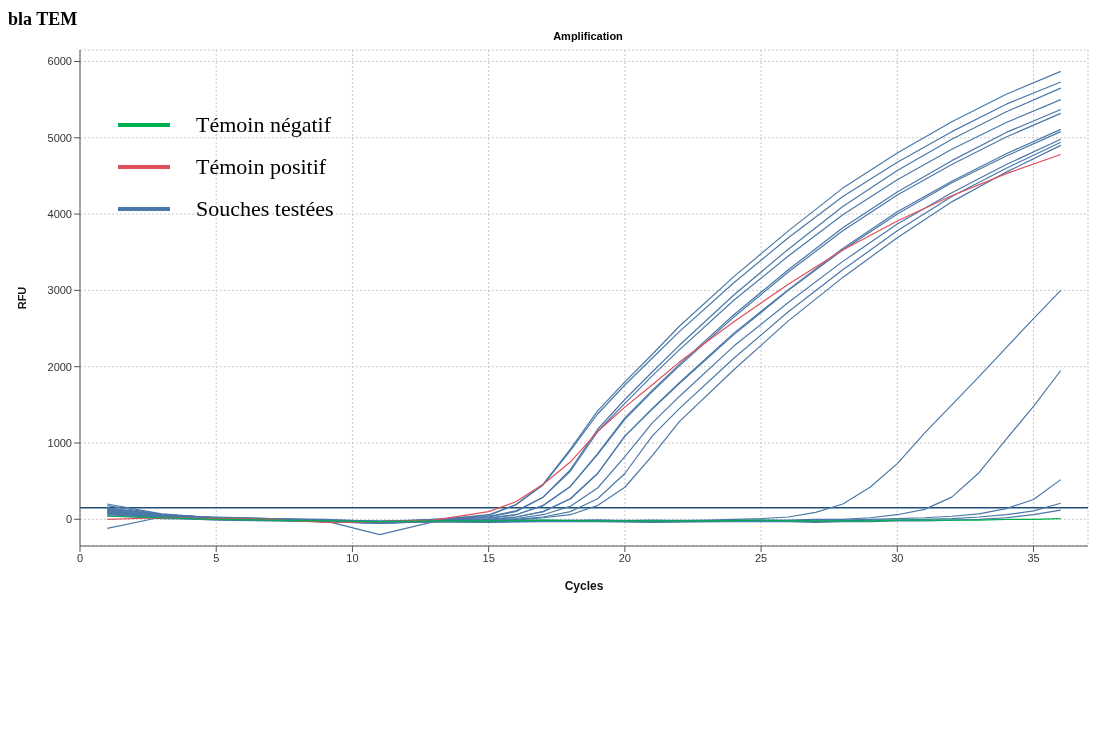  Describe the element at coordinates (1033, 557) in the screenshot. I see `x-tick-label: 35` at that location.